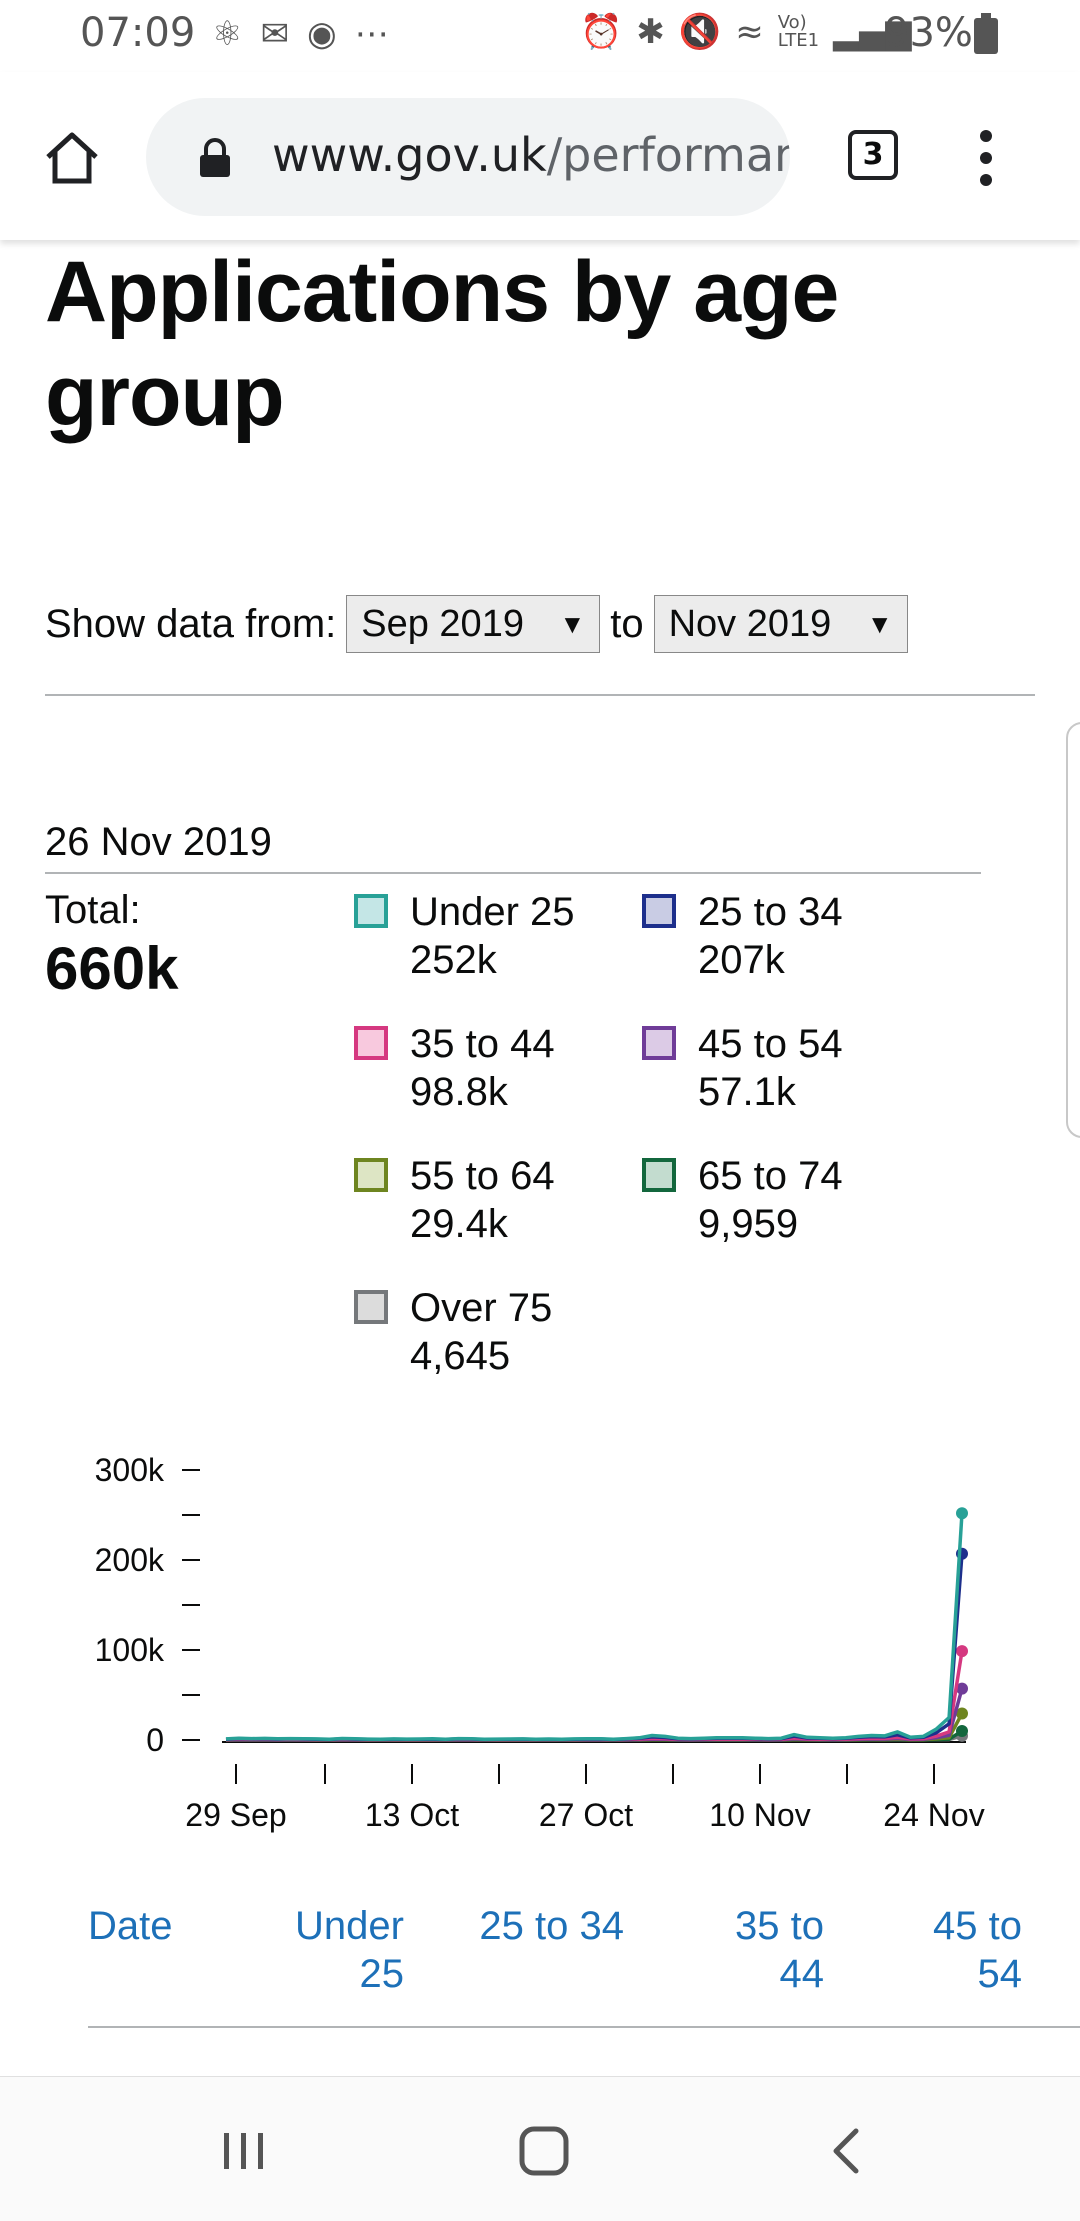 The width and height of the screenshot is (1080, 2221). I want to click on legend-value: 29.4k, so click(459, 1224).